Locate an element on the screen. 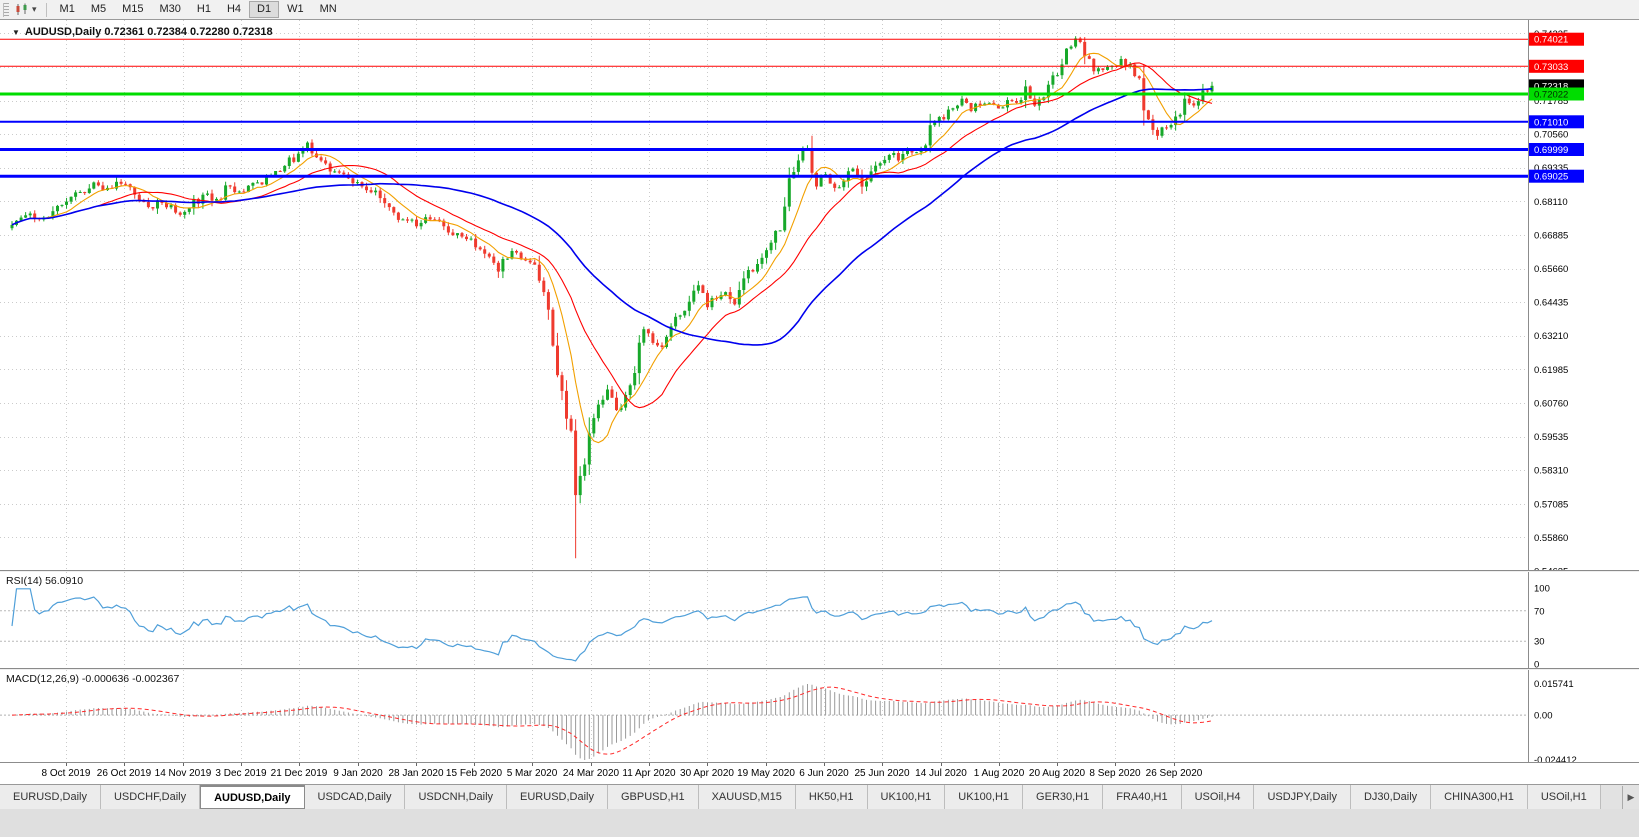 The height and width of the screenshot is (837, 1639). date-label: 21 Dec 2019 is located at coordinates (299, 773).